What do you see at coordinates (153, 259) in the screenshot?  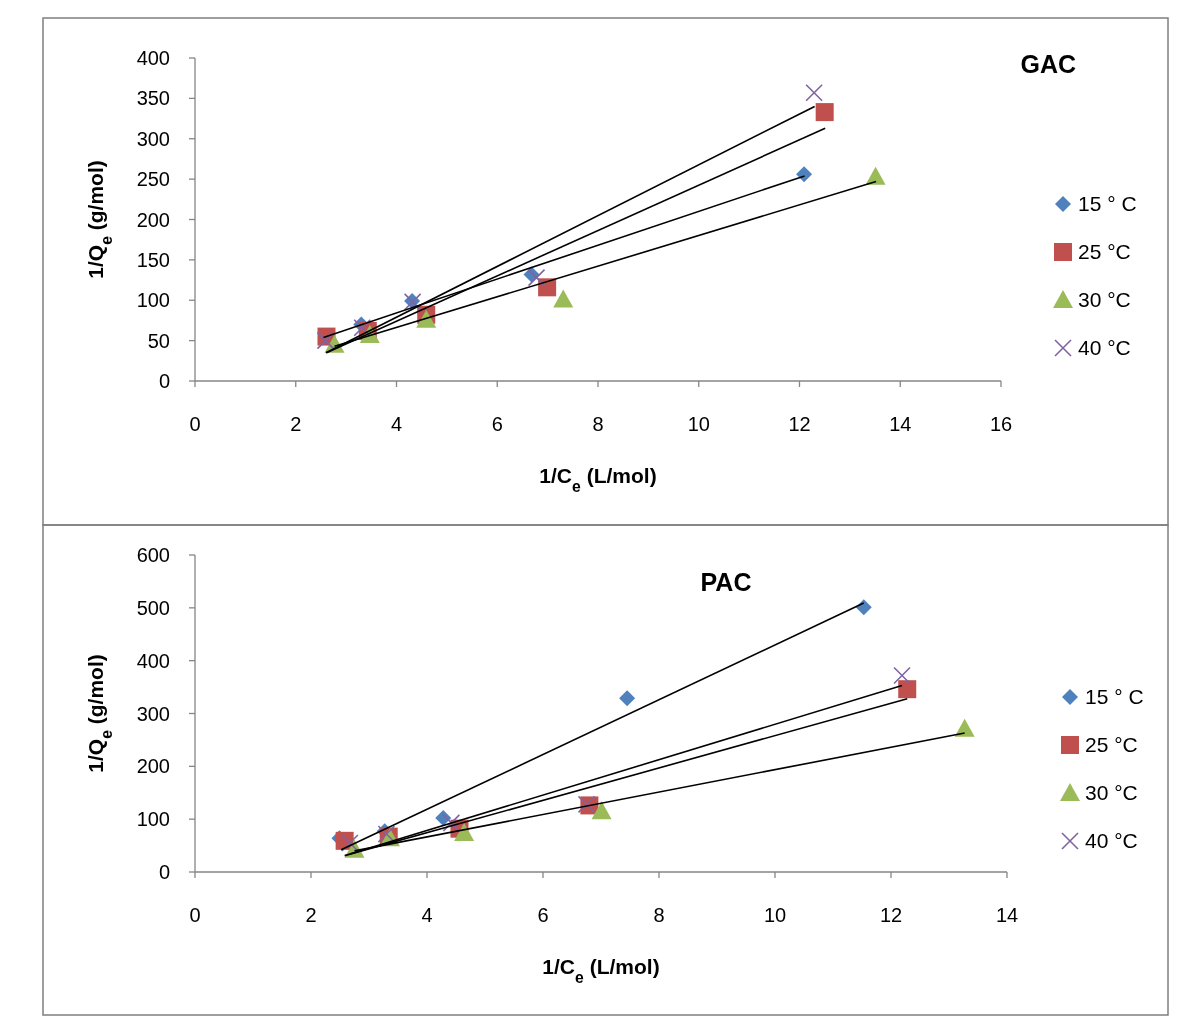 I see `y-tick-label: 150` at bounding box center [153, 259].